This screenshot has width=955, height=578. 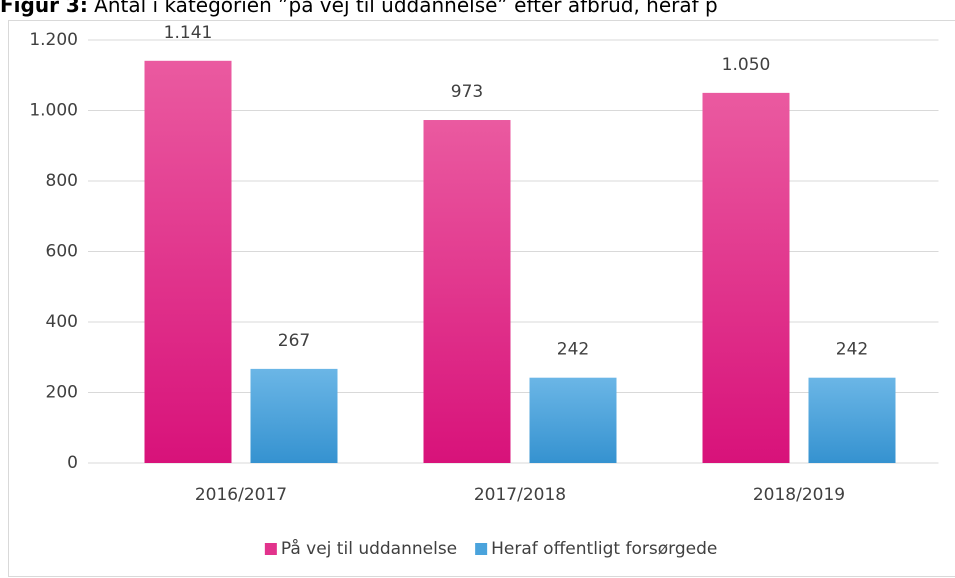 I want to click on data-label: 1.141, so click(x=188, y=33).